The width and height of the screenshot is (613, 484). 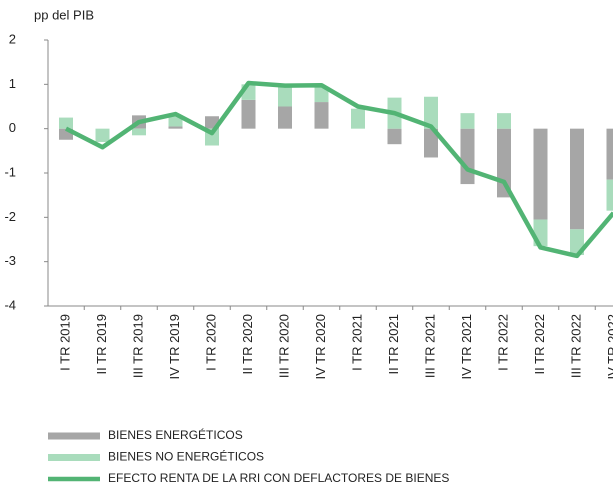 I want to click on y-tick-label: -2, so click(x=10, y=216).